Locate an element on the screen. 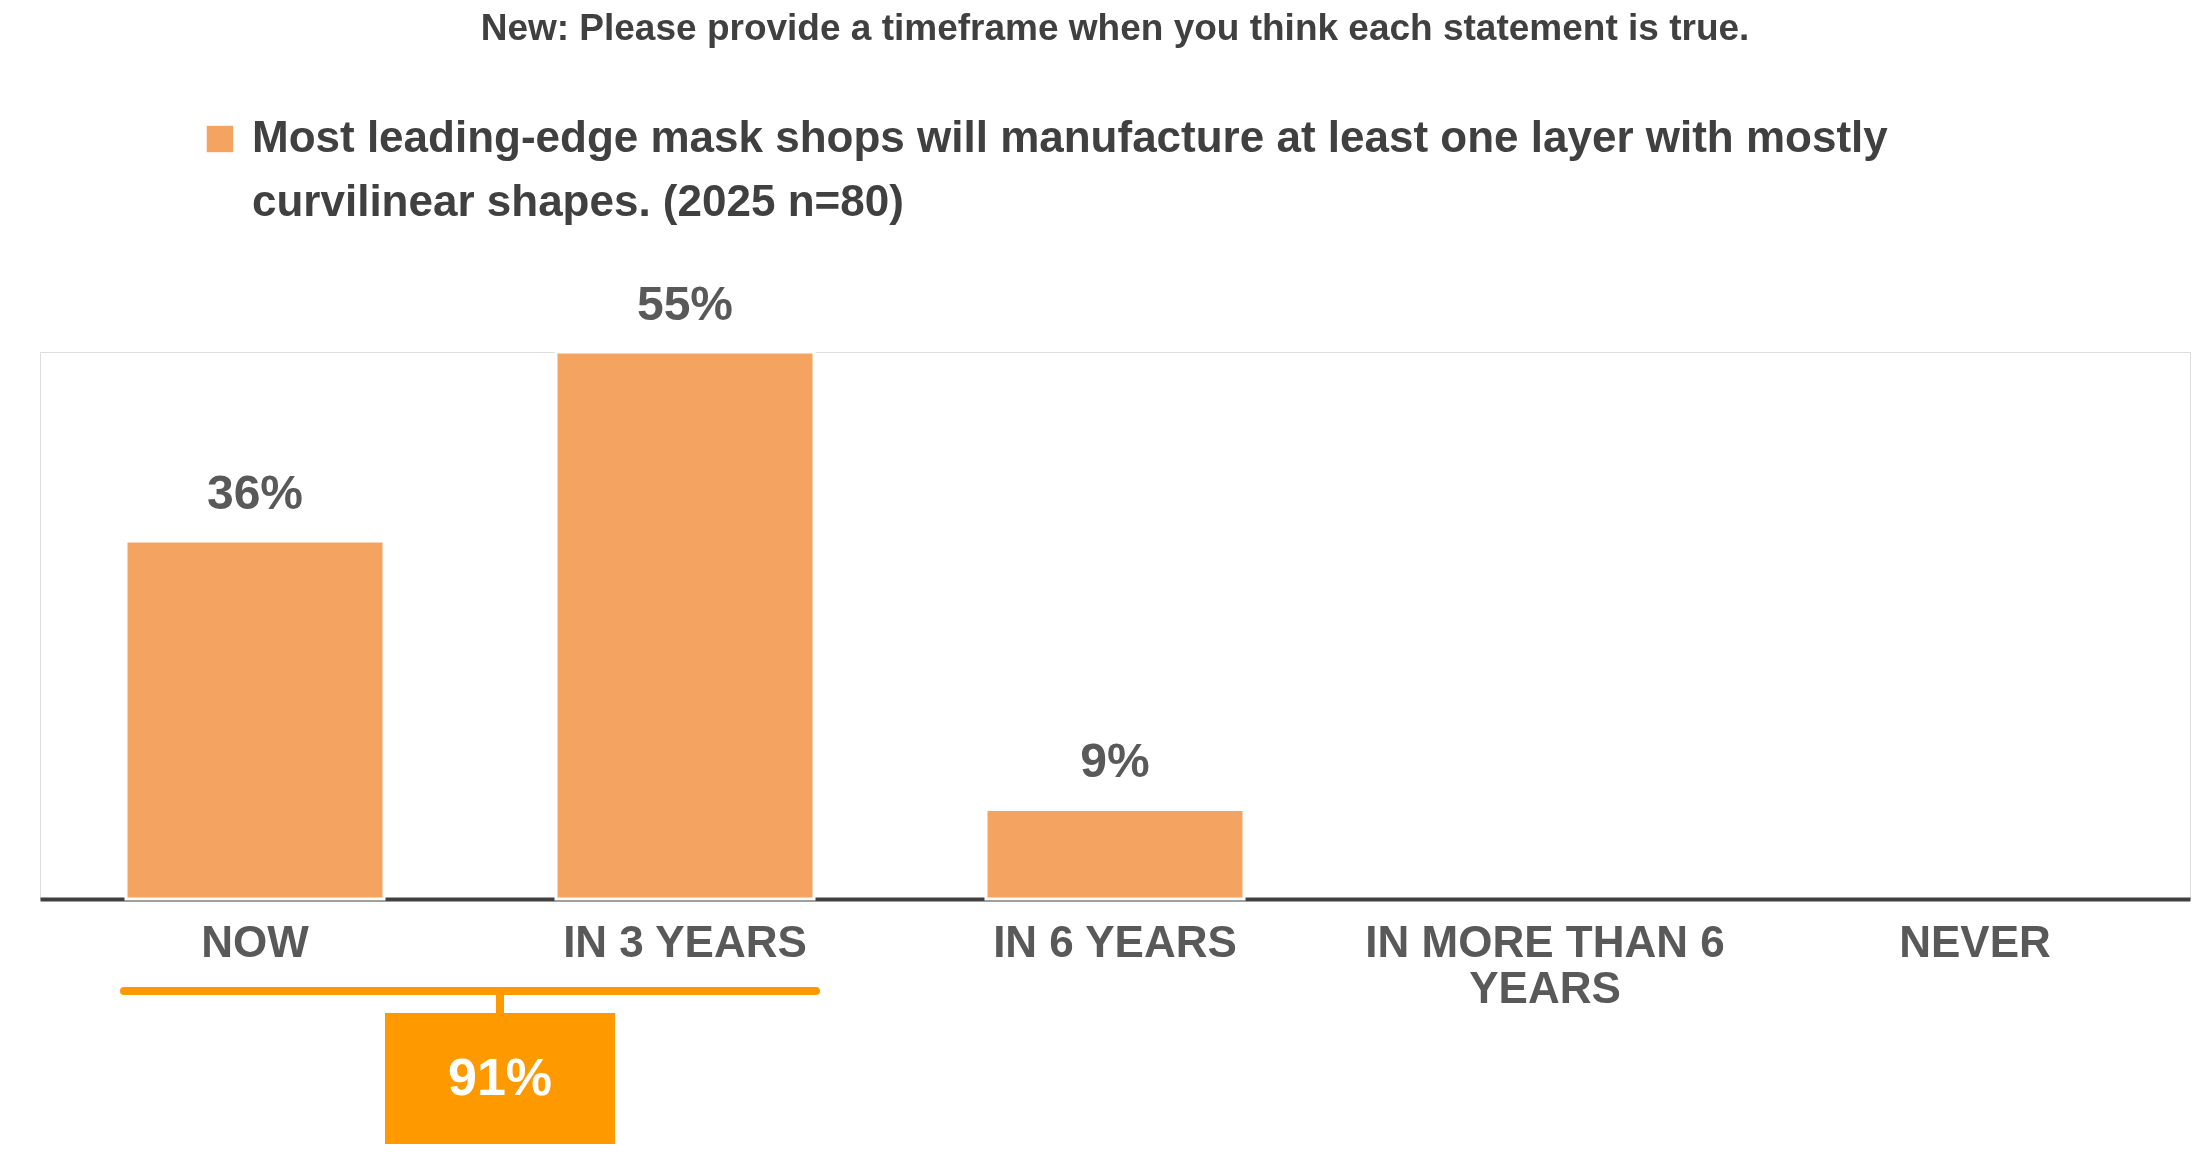 Image resolution: width=2205 pixels, height=1163 pixels. data-label: 36% is located at coordinates (255, 492).